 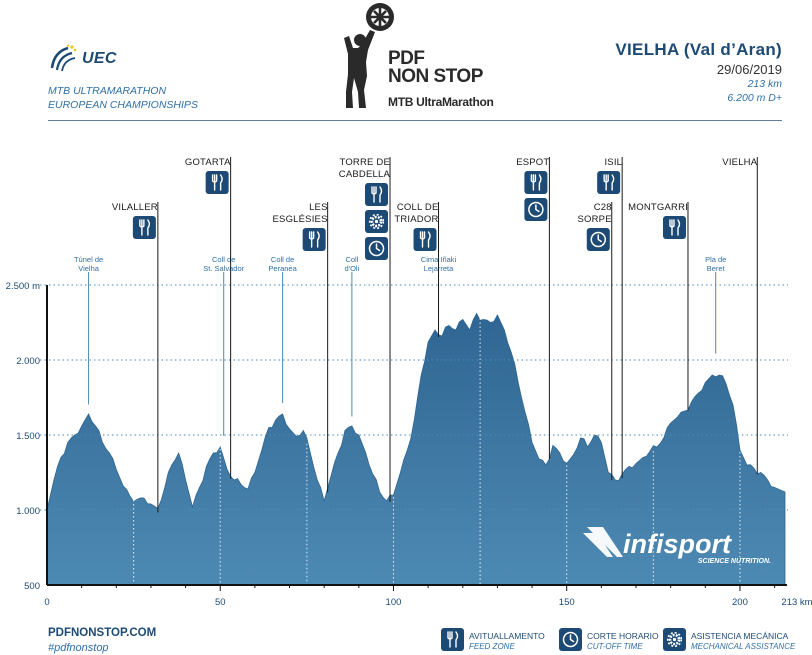 I want to click on federation-name: UEC, so click(x=99, y=58).